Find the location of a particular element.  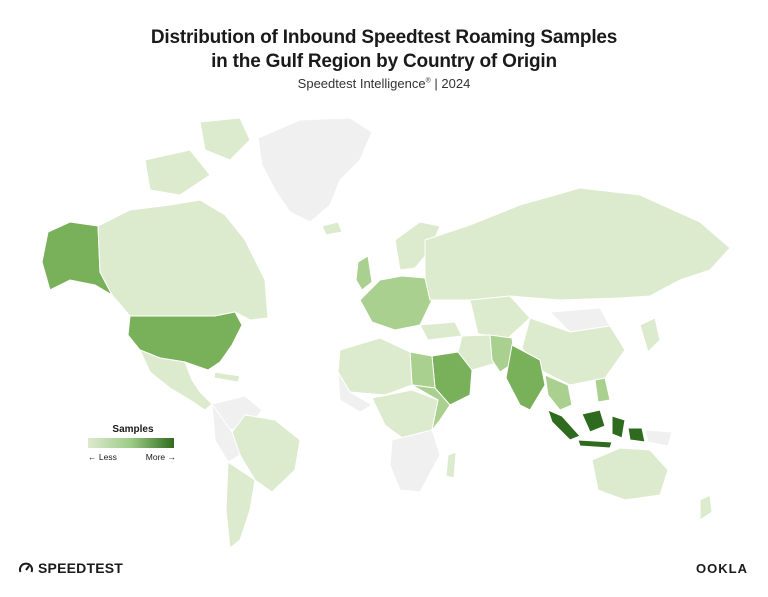

region-greenland is located at coordinates (315, 170).